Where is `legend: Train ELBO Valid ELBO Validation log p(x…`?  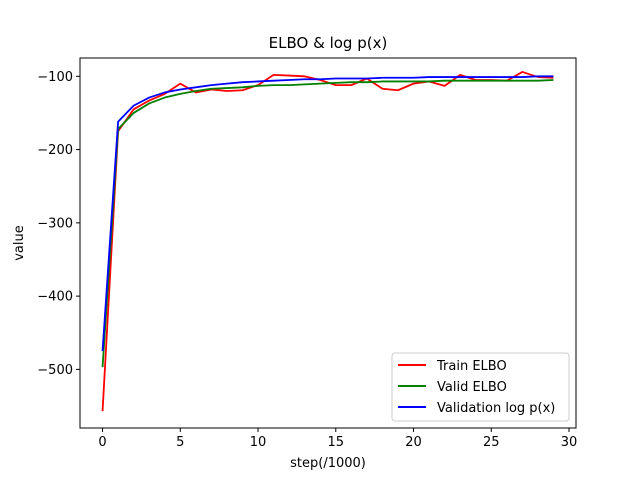 legend: Train ELBO Valid ELBO Validation log p(x… is located at coordinates (480, 387).